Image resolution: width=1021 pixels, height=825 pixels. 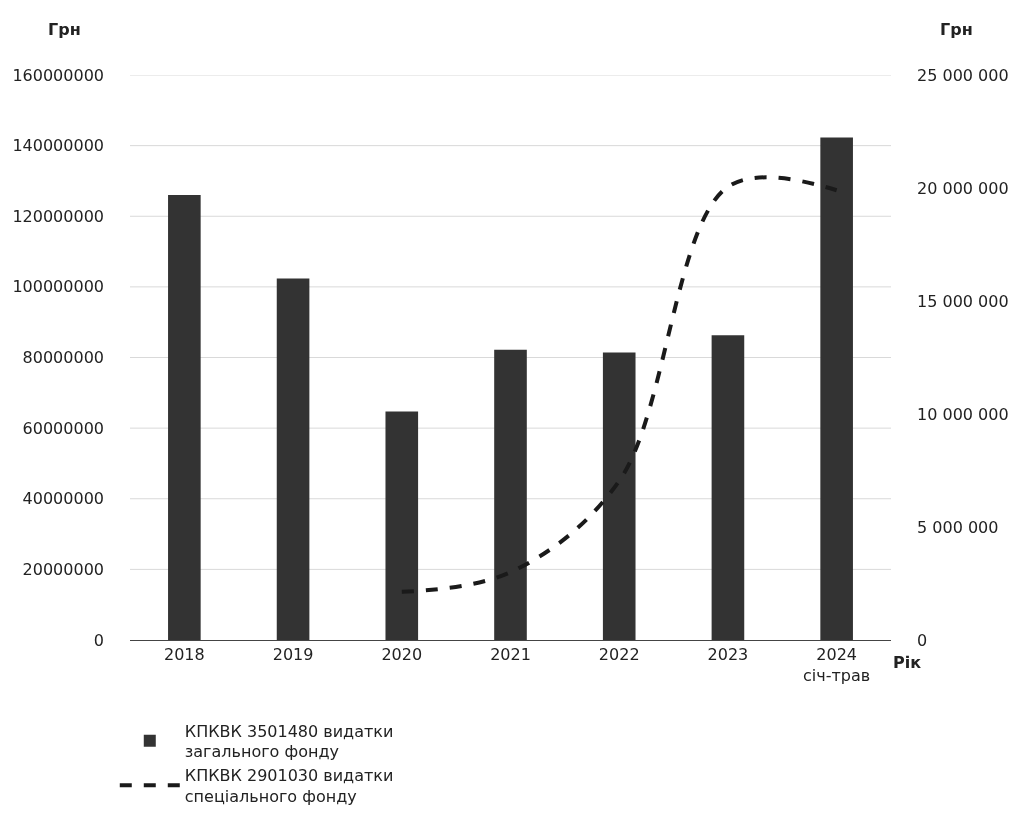 What do you see at coordinates (956, 29) in the screenshot?
I see `y2-axis-title: Грн` at bounding box center [956, 29].